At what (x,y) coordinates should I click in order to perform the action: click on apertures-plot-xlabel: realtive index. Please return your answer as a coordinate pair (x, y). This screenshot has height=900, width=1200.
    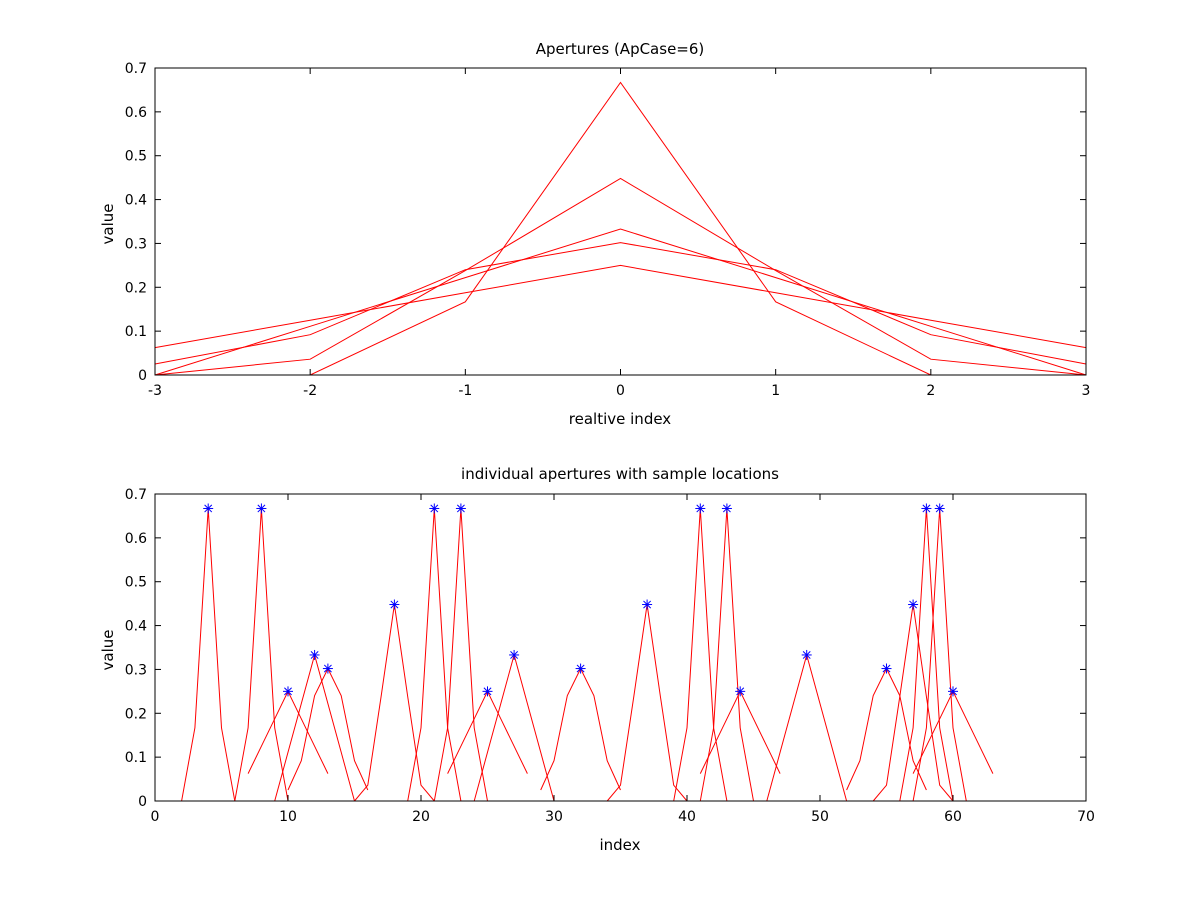
    Looking at the image, I should click on (620, 419).